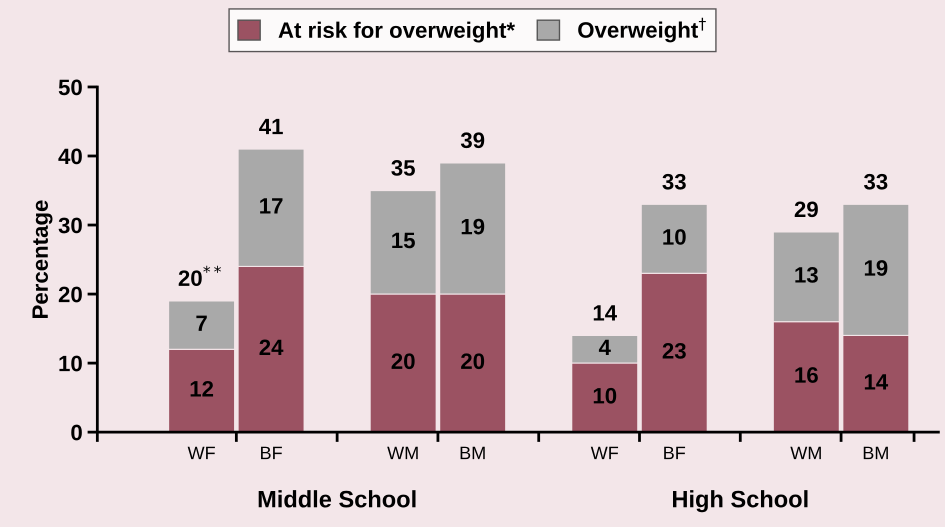 Image resolution: width=945 pixels, height=527 pixels. What do you see at coordinates (272, 348) in the screenshot?
I see `data-label: 24` at bounding box center [272, 348].